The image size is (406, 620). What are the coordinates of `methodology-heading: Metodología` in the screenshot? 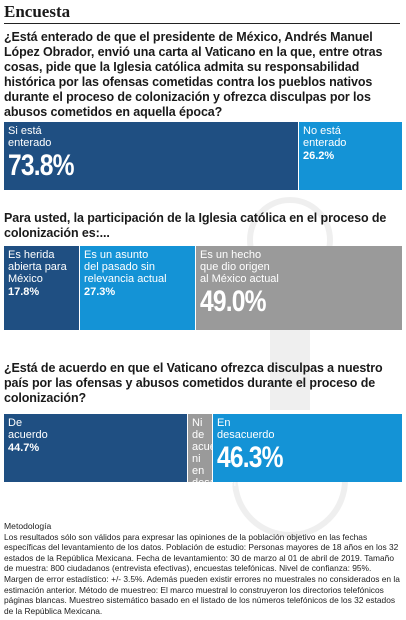 It's located at (28, 526).